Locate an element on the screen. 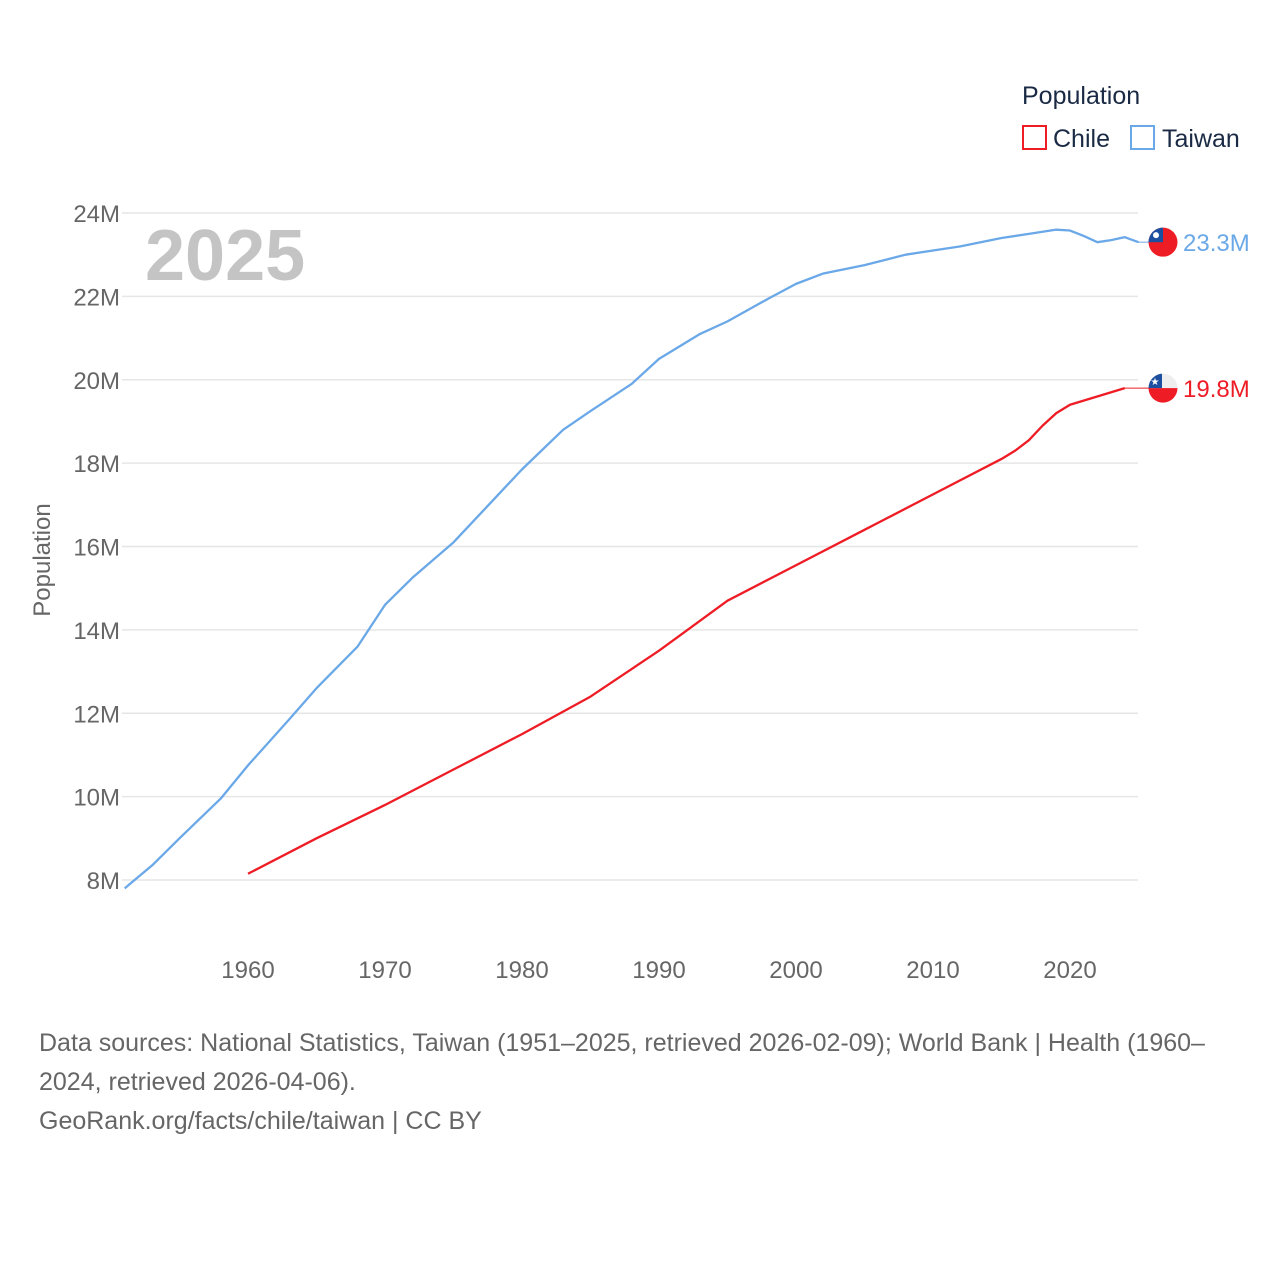 The height and width of the screenshot is (1280, 1280). y-tick-label: 18M is located at coordinates (96, 464).